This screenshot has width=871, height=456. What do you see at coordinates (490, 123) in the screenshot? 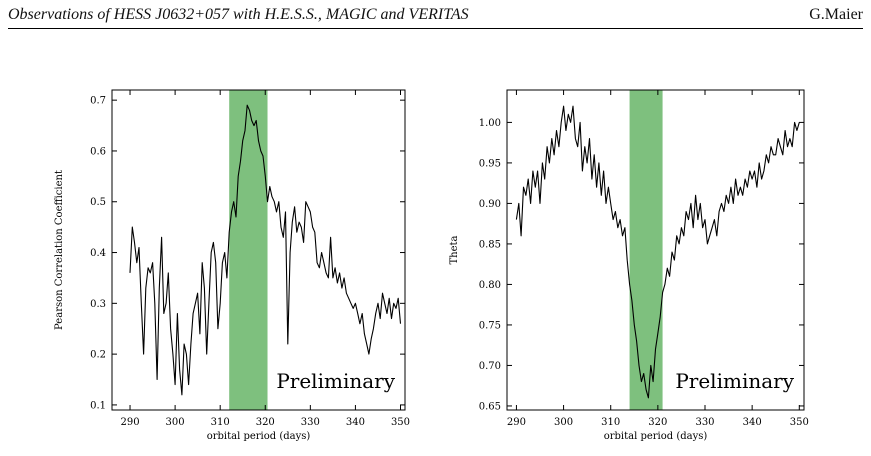
I see `y-tick-label: 1.00` at bounding box center [490, 123].